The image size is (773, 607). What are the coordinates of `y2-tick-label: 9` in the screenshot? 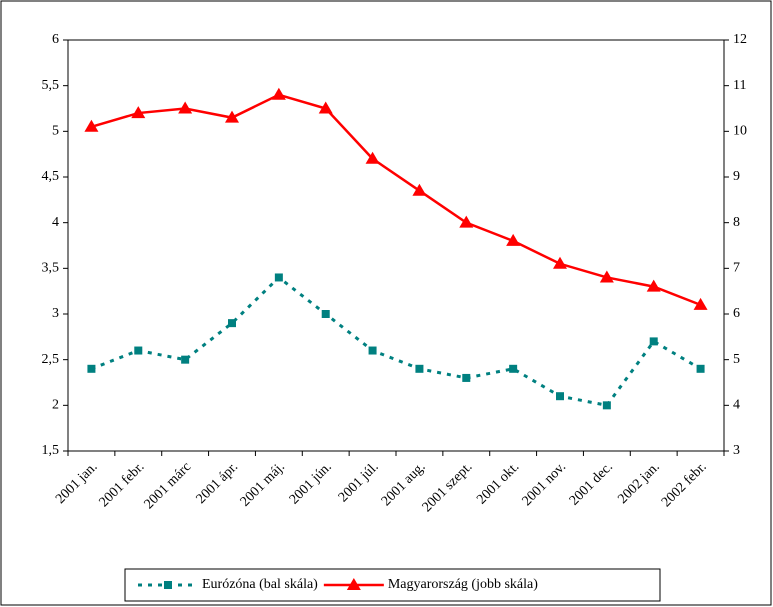 It's located at (736, 176).